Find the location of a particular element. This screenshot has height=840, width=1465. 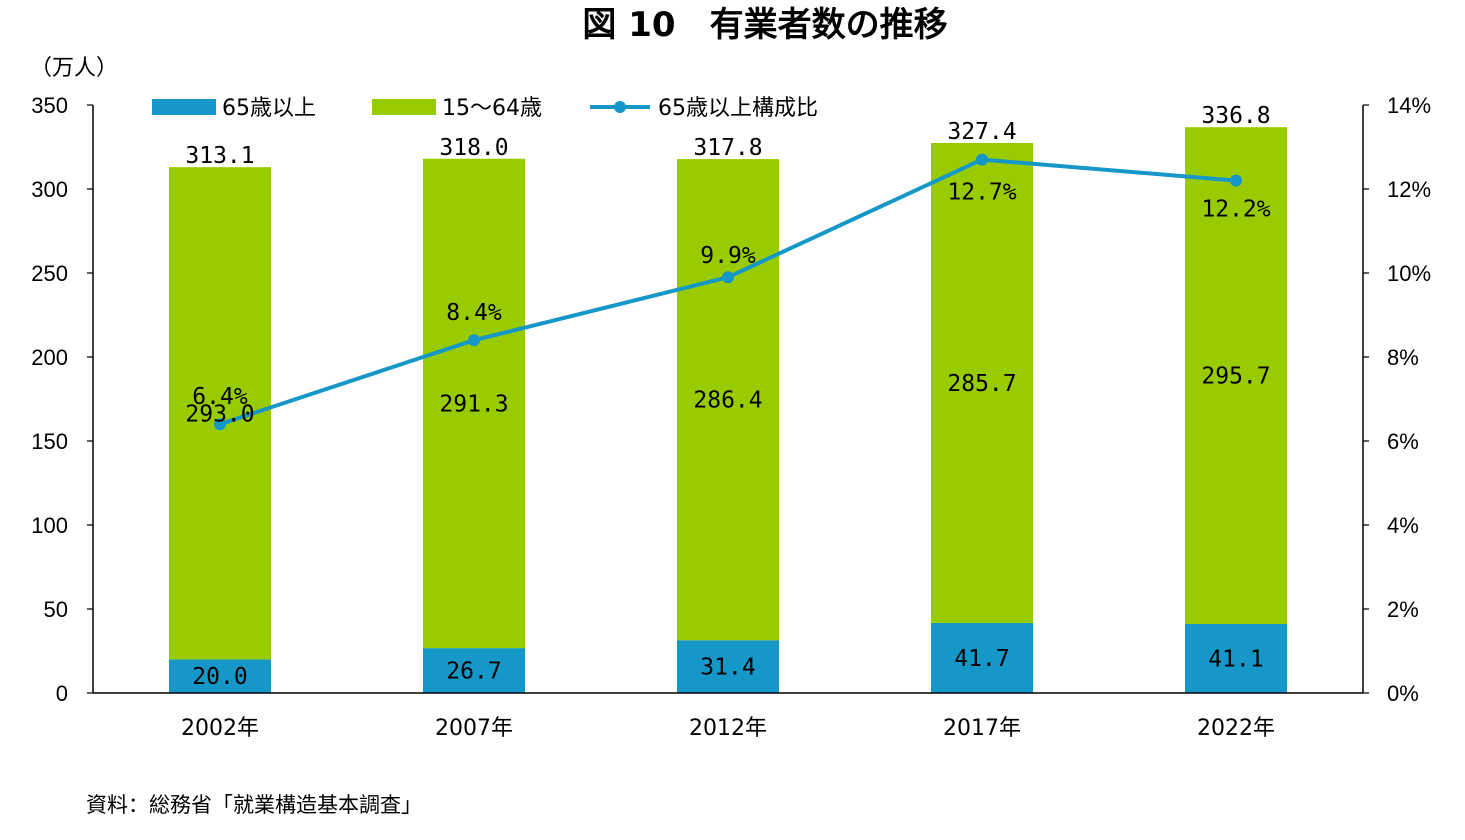

x-tick-label-1: 2007年 is located at coordinates (474, 728).